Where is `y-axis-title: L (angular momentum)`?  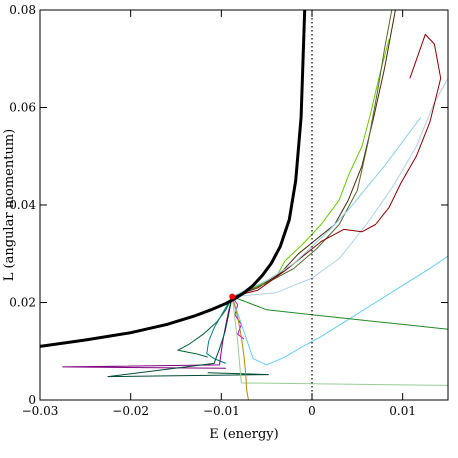 y-axis-title: L (angular momentum) is located at coordinates (9, 205).